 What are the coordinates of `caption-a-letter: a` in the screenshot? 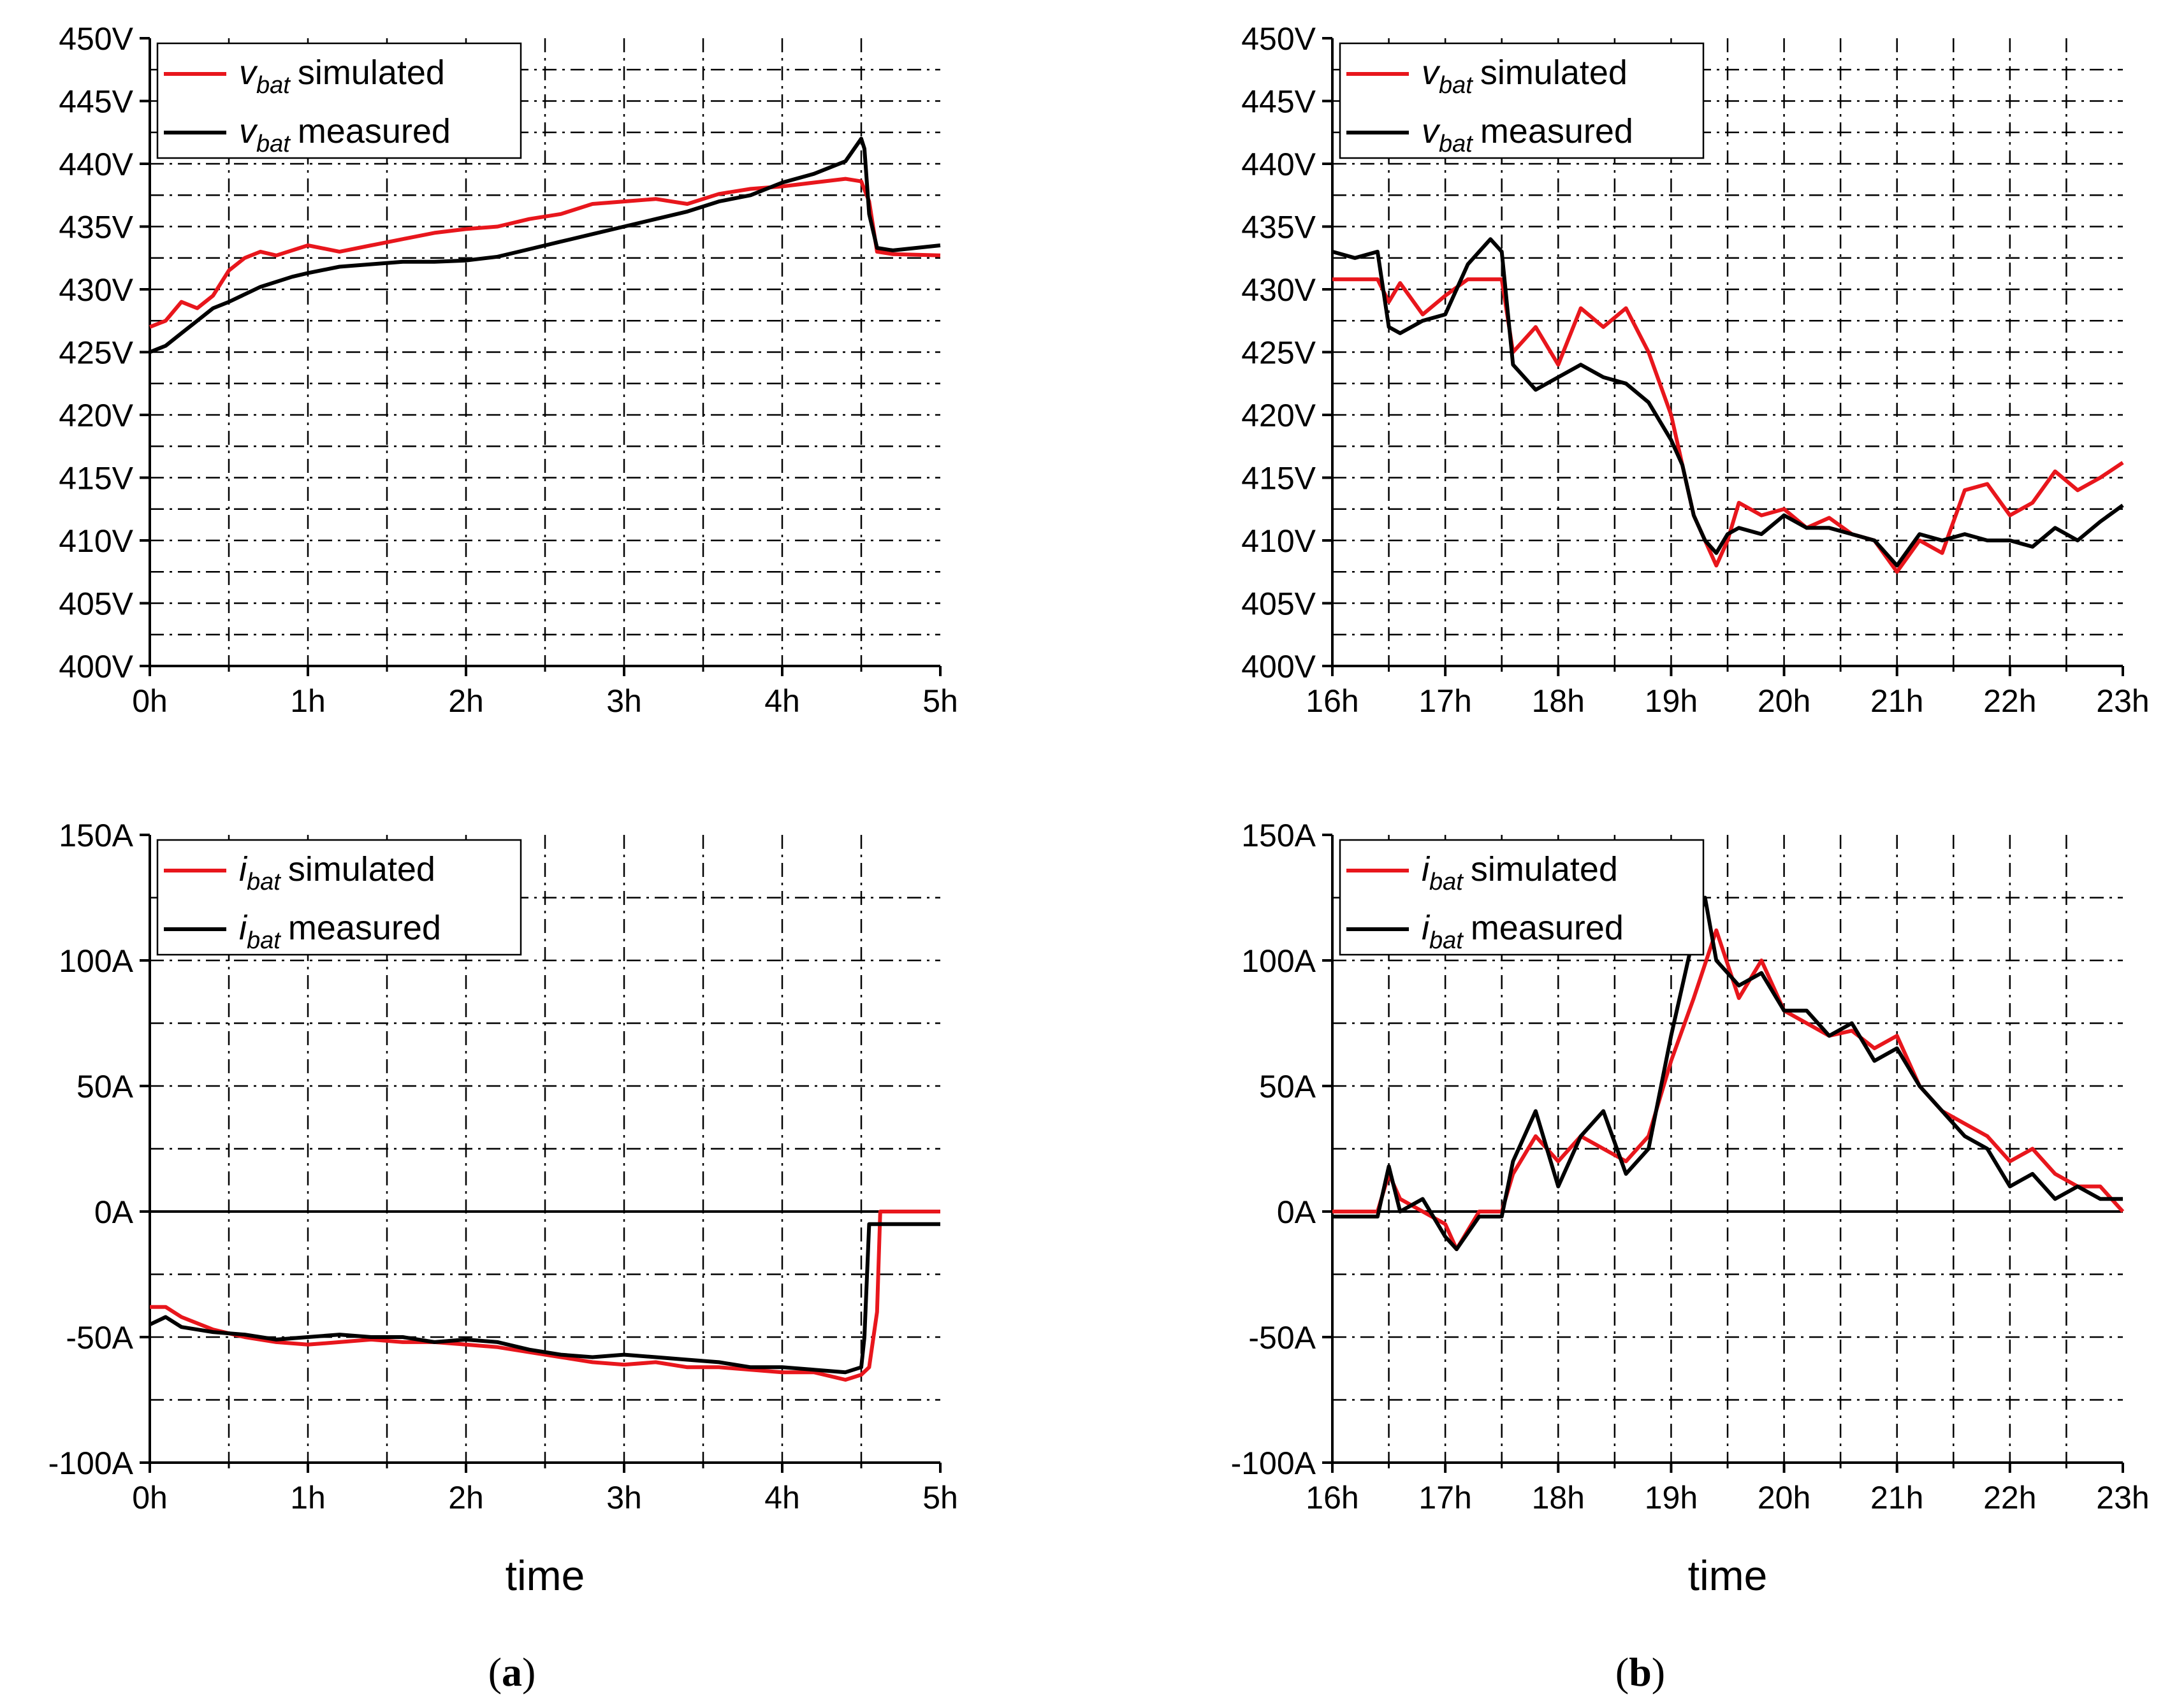 It's located at (512, 1672).